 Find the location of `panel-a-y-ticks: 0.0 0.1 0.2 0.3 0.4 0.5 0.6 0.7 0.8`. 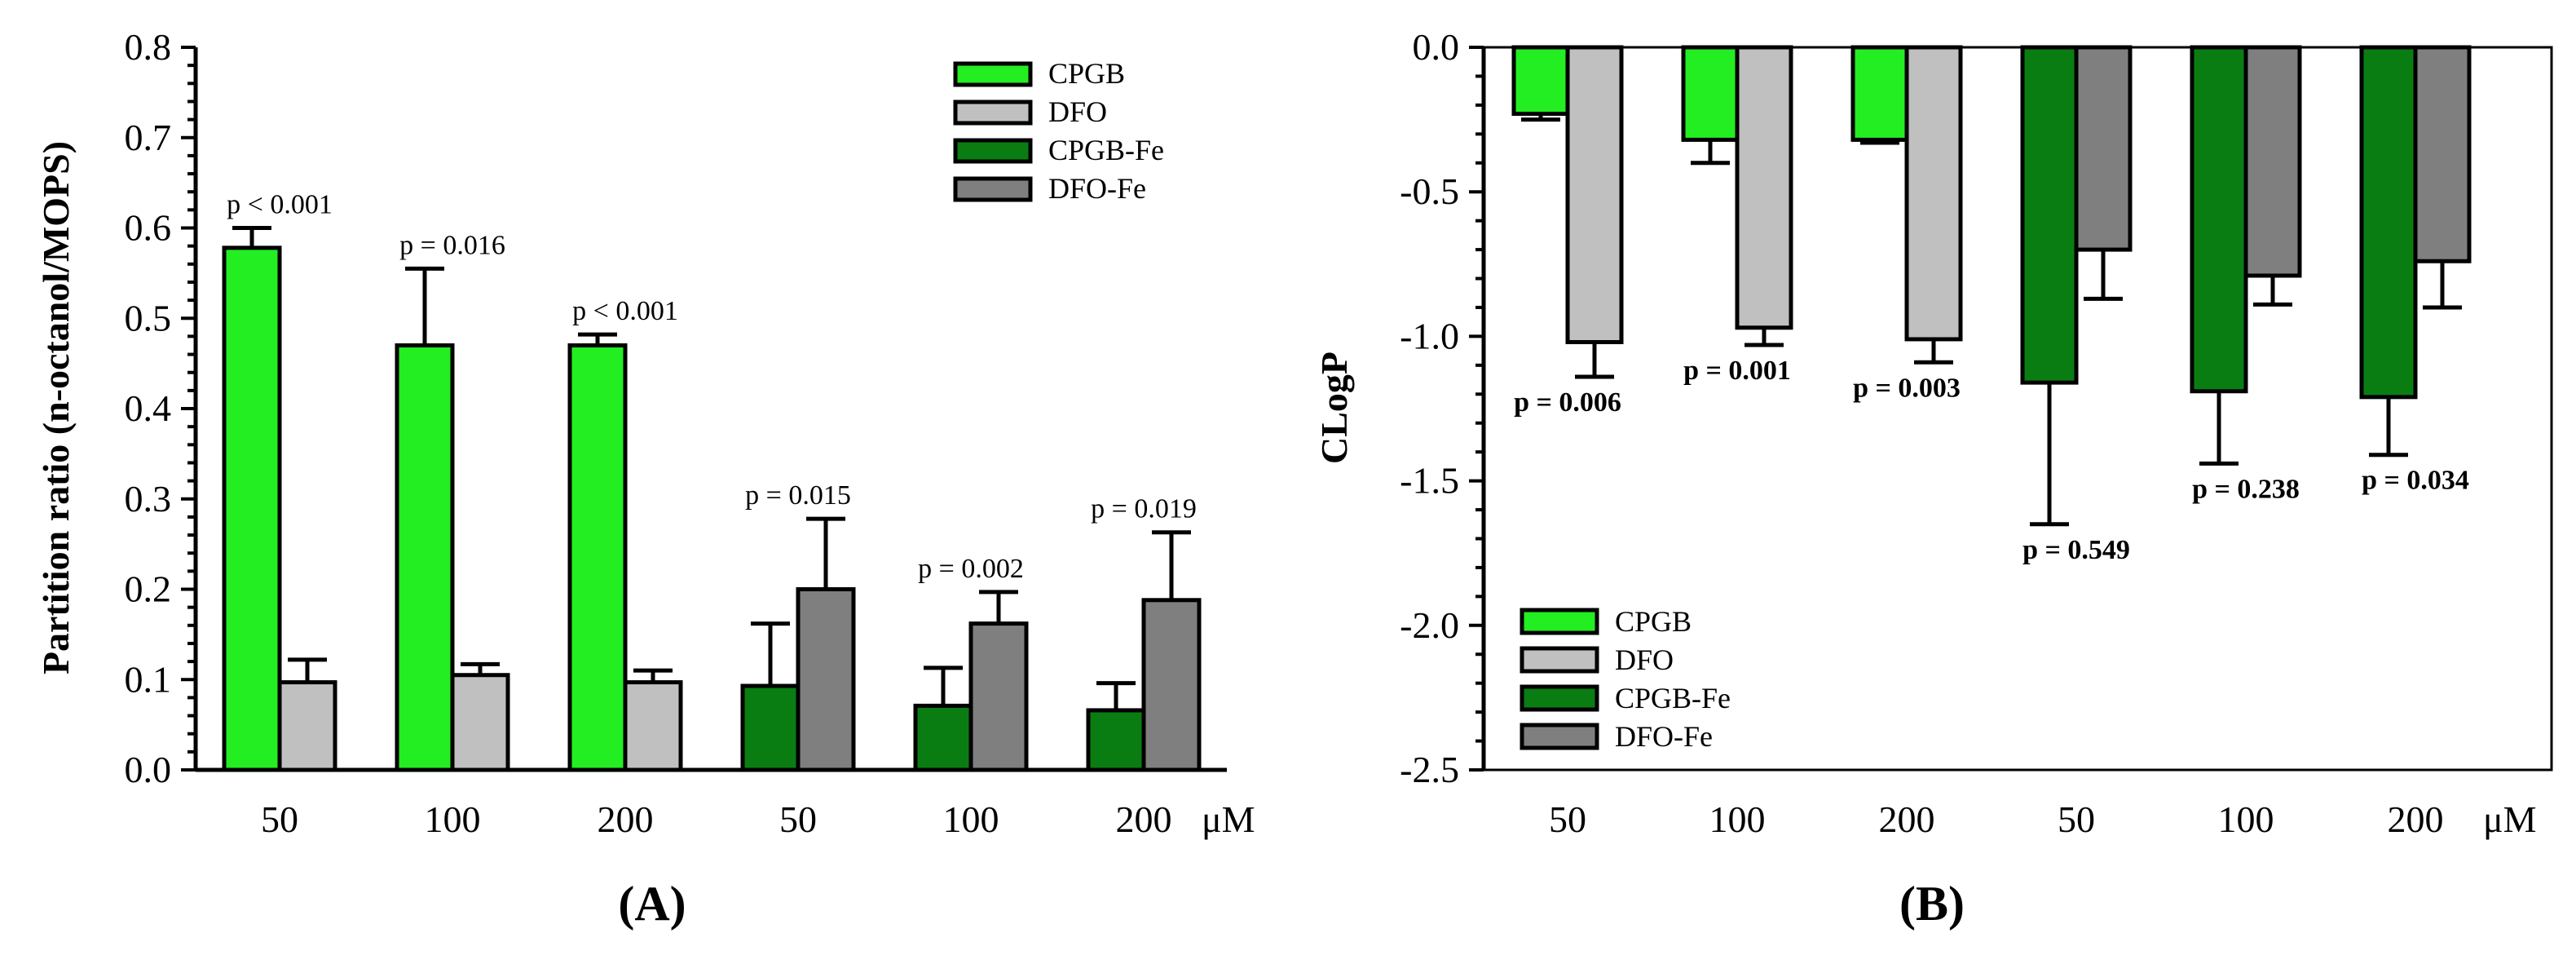

panel-a-y-ticks: 0.0 0.1 0.2 0.3 0.4 0.5 0.6 0.7 0.8 is located at coordinates (160, 408).